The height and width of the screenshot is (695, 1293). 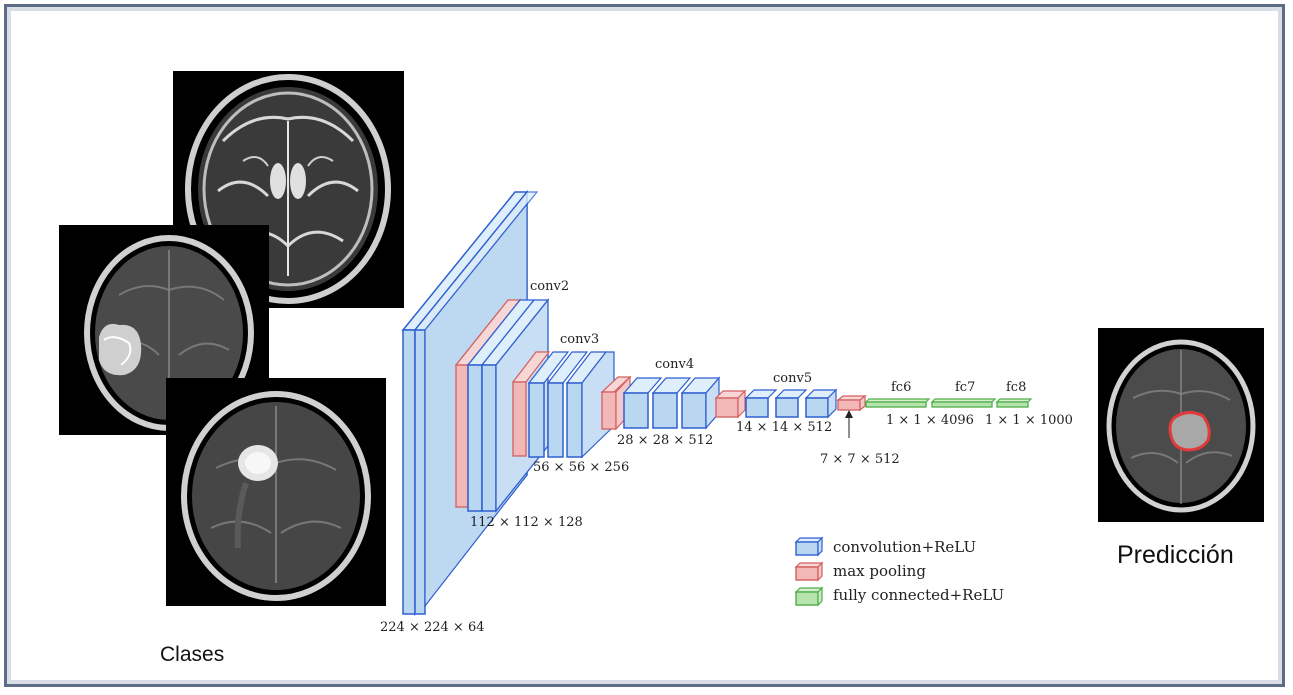 What do you see at coordinates (276, 492) in the screenshot?
I see `mri-scan-tumor-top` at bounding box center [276, 492].